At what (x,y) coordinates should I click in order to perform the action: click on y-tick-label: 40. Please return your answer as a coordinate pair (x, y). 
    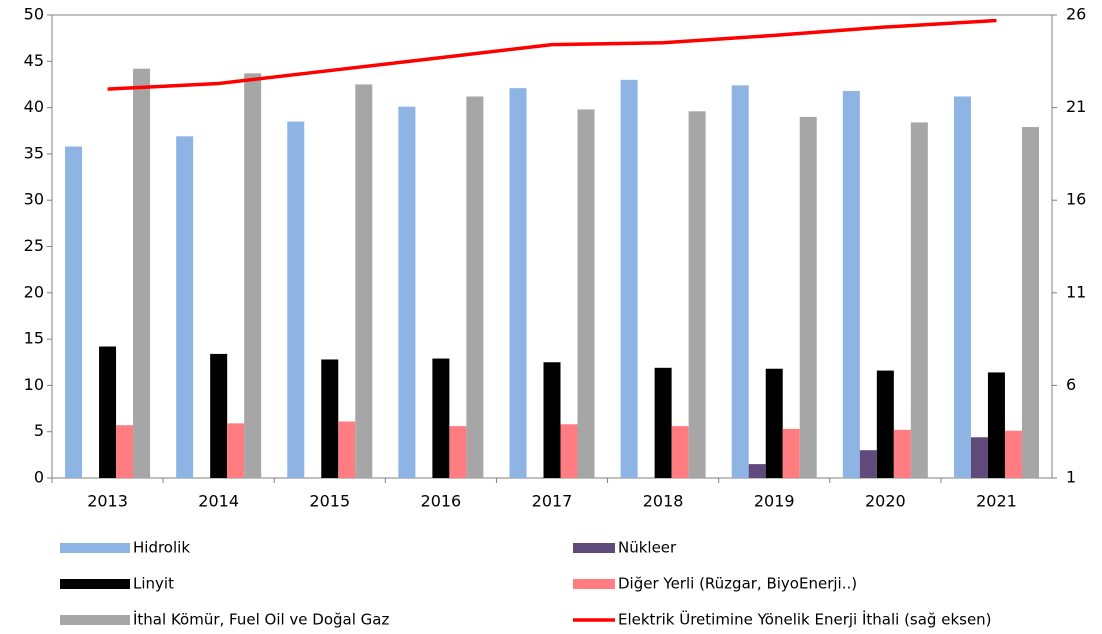
    Looking at the image, I should click on (34, 106).